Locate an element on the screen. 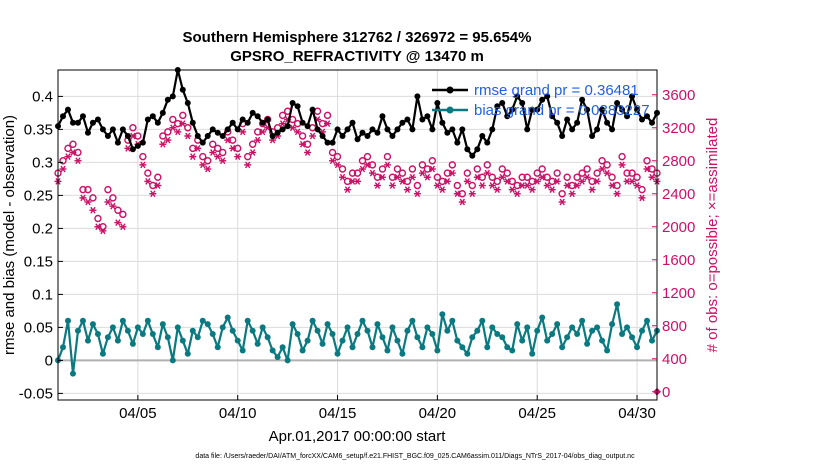 This screenshot has width=830, height=470. x-tick-label: 04/30 is located at coordinates (637, 413).